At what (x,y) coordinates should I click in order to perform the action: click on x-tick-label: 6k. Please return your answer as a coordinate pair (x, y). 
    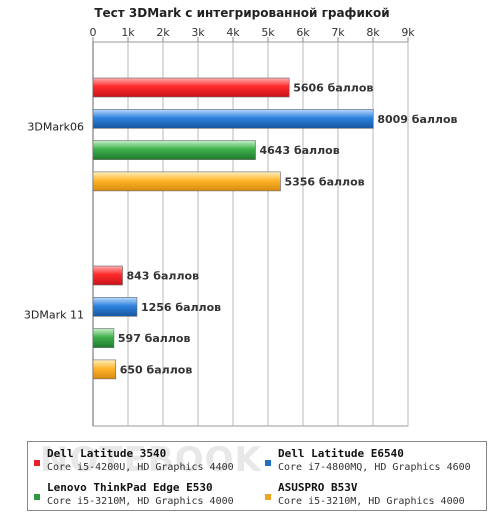
    Looking at the image, I should click on (303, 32).